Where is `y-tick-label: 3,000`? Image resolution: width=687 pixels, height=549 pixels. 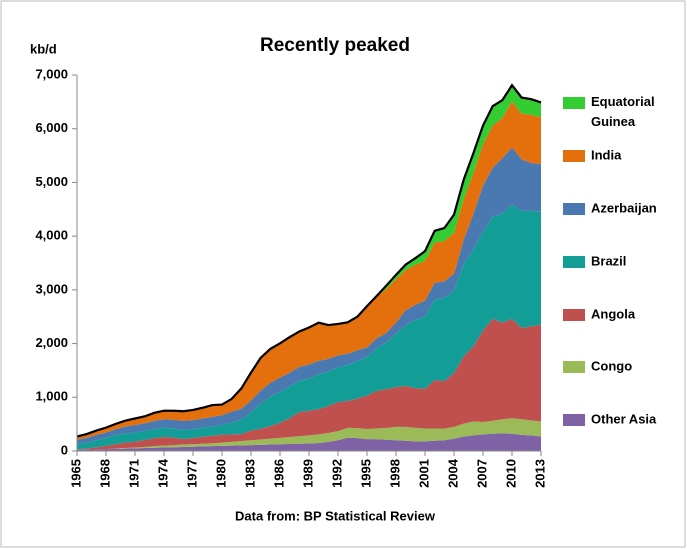
y-tick-label: 3,000 is located at coordinates (51, 288).